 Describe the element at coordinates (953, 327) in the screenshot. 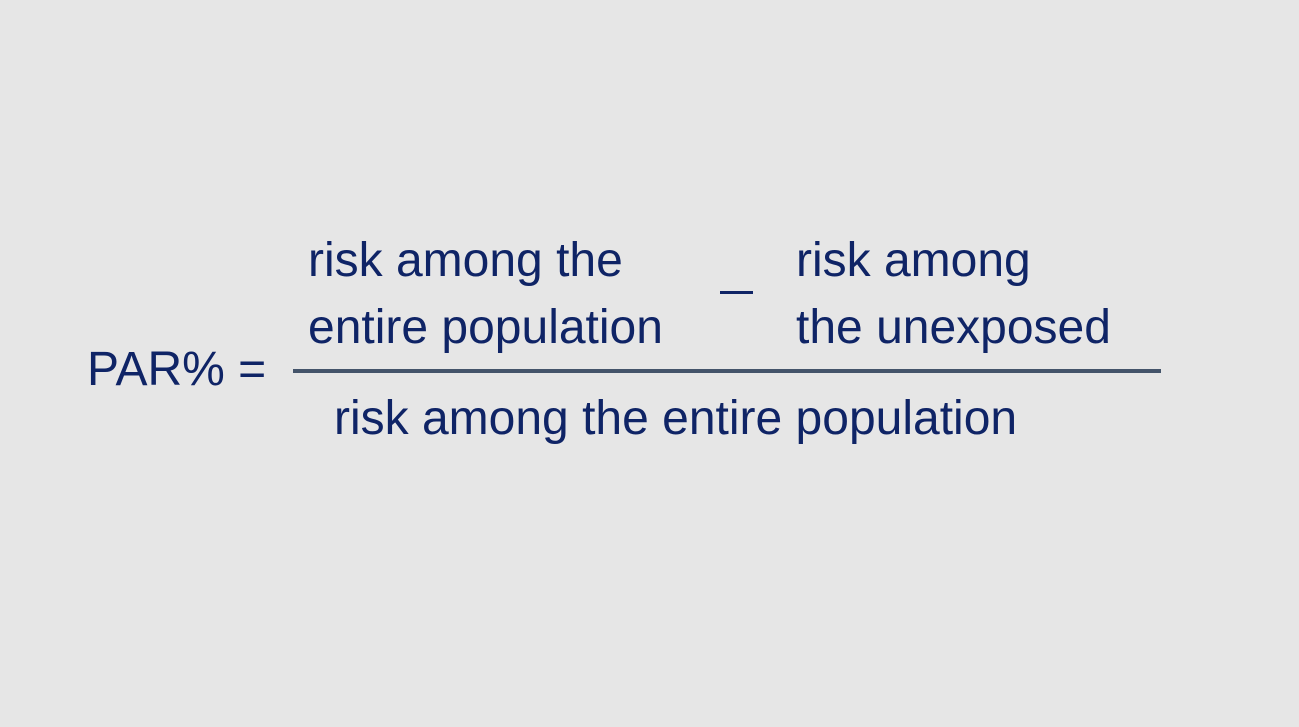

I see `numerator-term-b-line2: the unexposed` at that location.